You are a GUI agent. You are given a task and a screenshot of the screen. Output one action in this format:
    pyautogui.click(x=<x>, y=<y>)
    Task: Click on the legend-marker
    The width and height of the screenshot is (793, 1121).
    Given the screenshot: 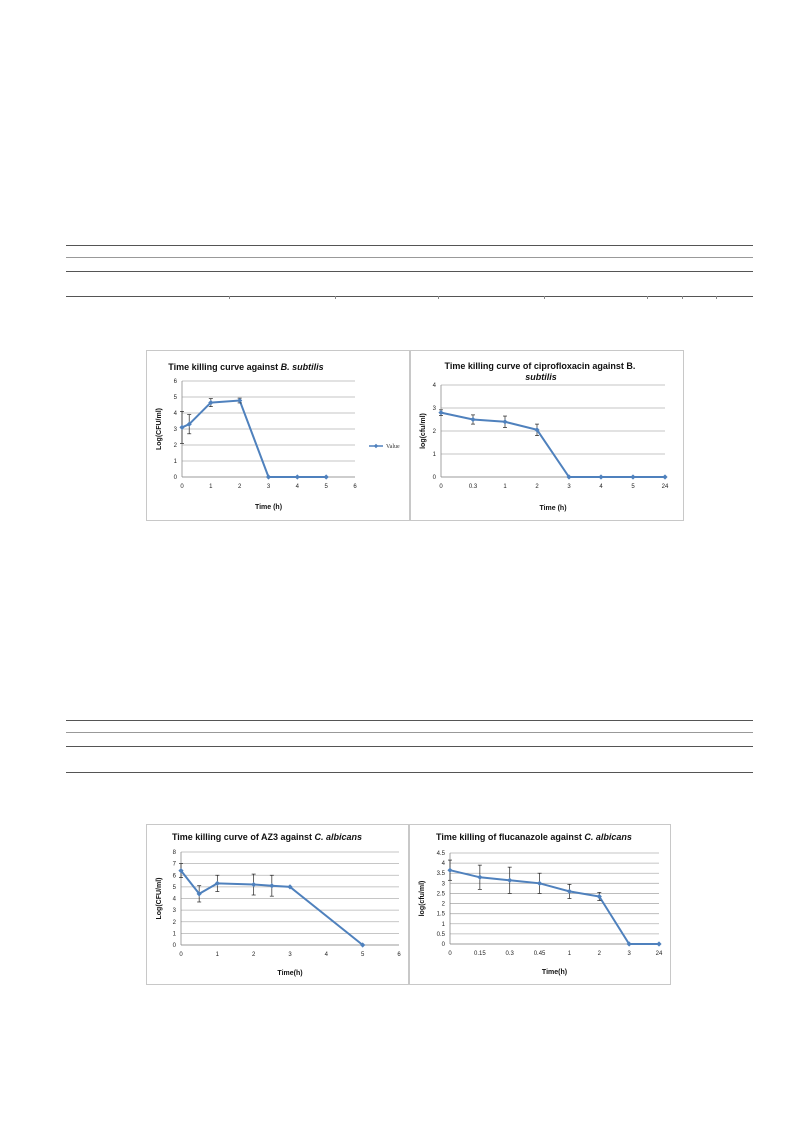 What is the action you would take?
    pyautogui.click(x=376, y=446)
    